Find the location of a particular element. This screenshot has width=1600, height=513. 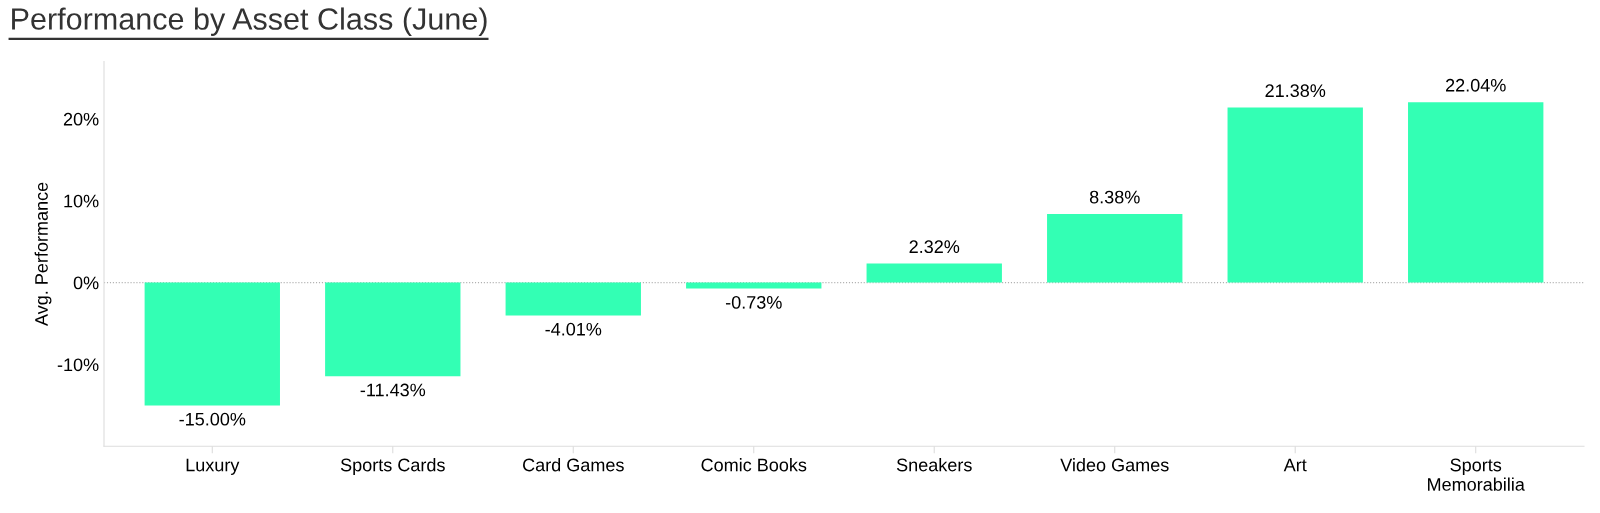

data-label: 22.04% is located at coordinates (1476, 85).